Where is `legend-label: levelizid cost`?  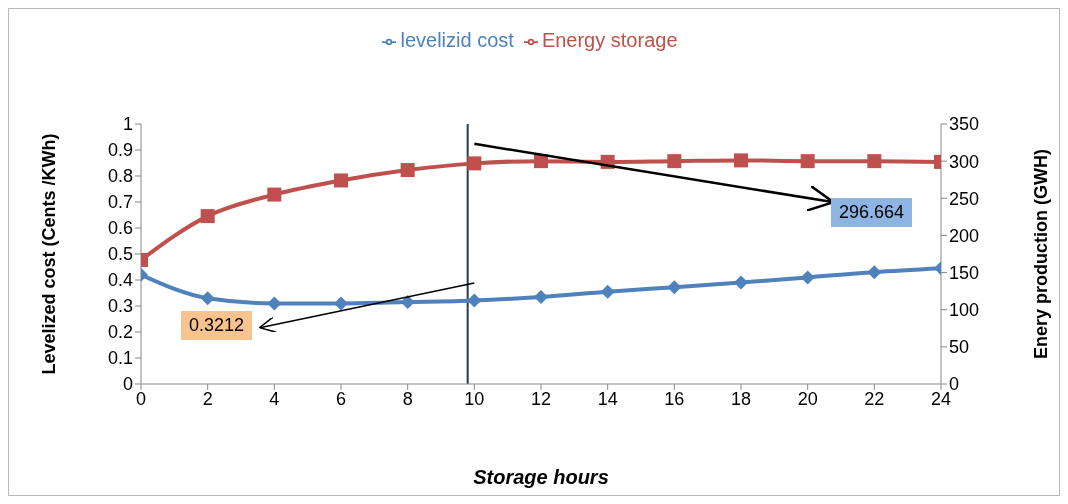
legend-label: levelizid cost is located at coordinates (457, 40).